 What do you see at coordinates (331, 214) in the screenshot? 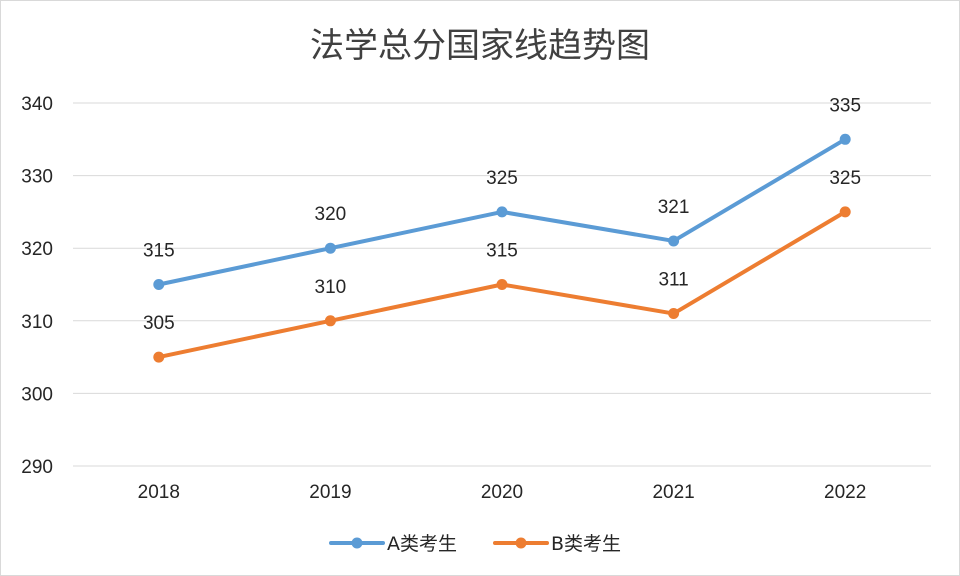
I see `data-label: 320` at bounding box center [331, 214].